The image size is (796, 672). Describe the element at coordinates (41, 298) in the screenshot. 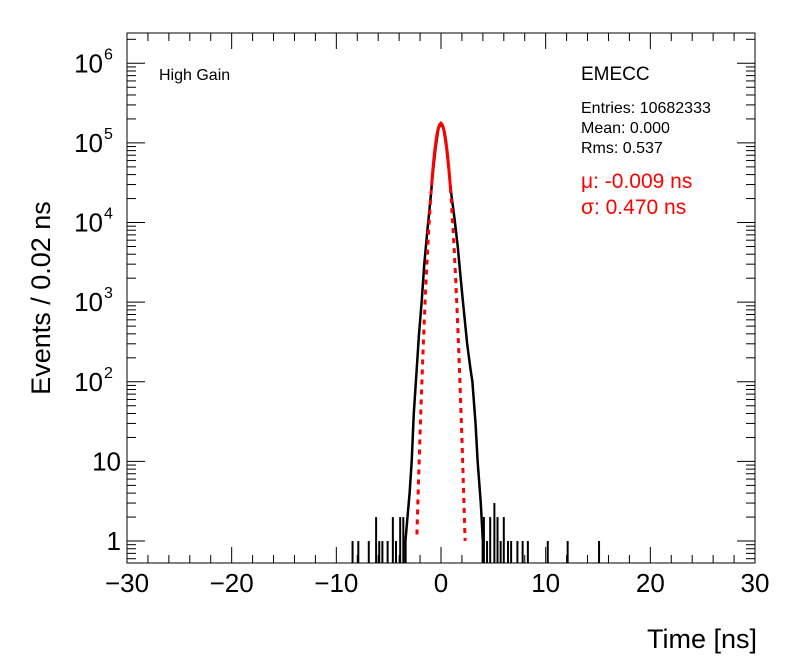

I see `y-axis-title: Events / 0.02 ns` at that location.